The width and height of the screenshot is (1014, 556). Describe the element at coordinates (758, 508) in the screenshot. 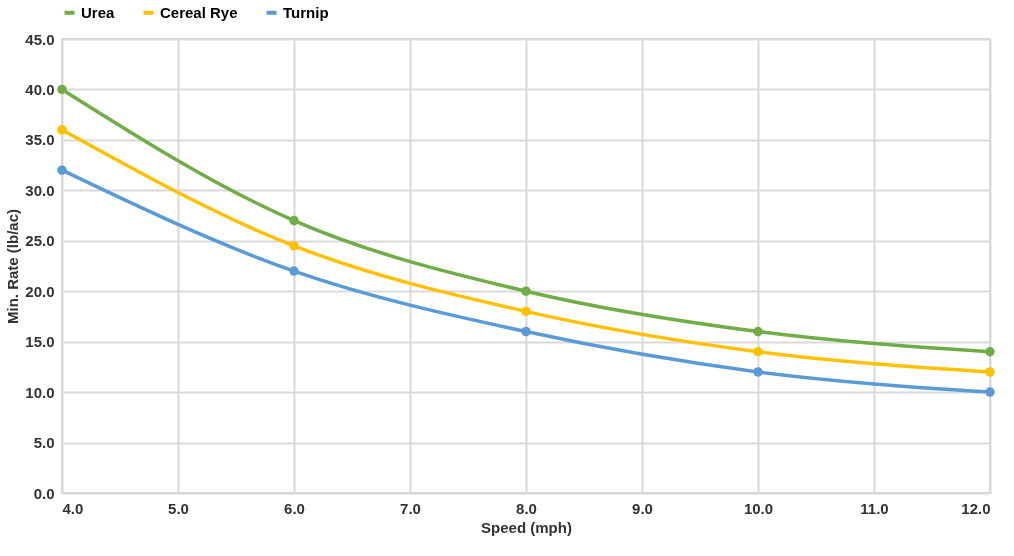

I see `x-tick-label: 10.0` at that location.